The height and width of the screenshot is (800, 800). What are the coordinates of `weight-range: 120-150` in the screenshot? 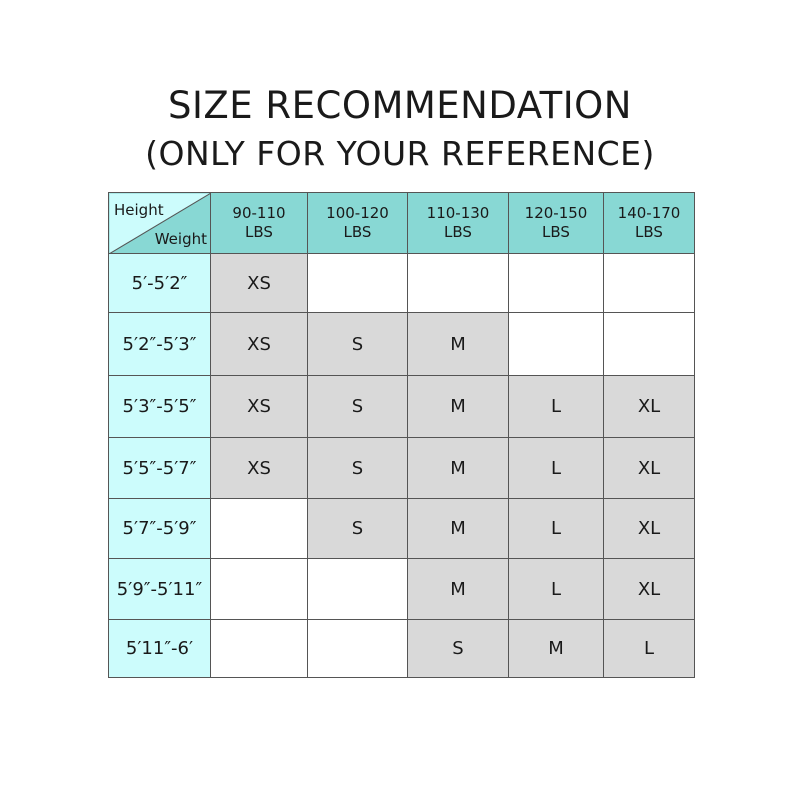 It's located at (556, 213).